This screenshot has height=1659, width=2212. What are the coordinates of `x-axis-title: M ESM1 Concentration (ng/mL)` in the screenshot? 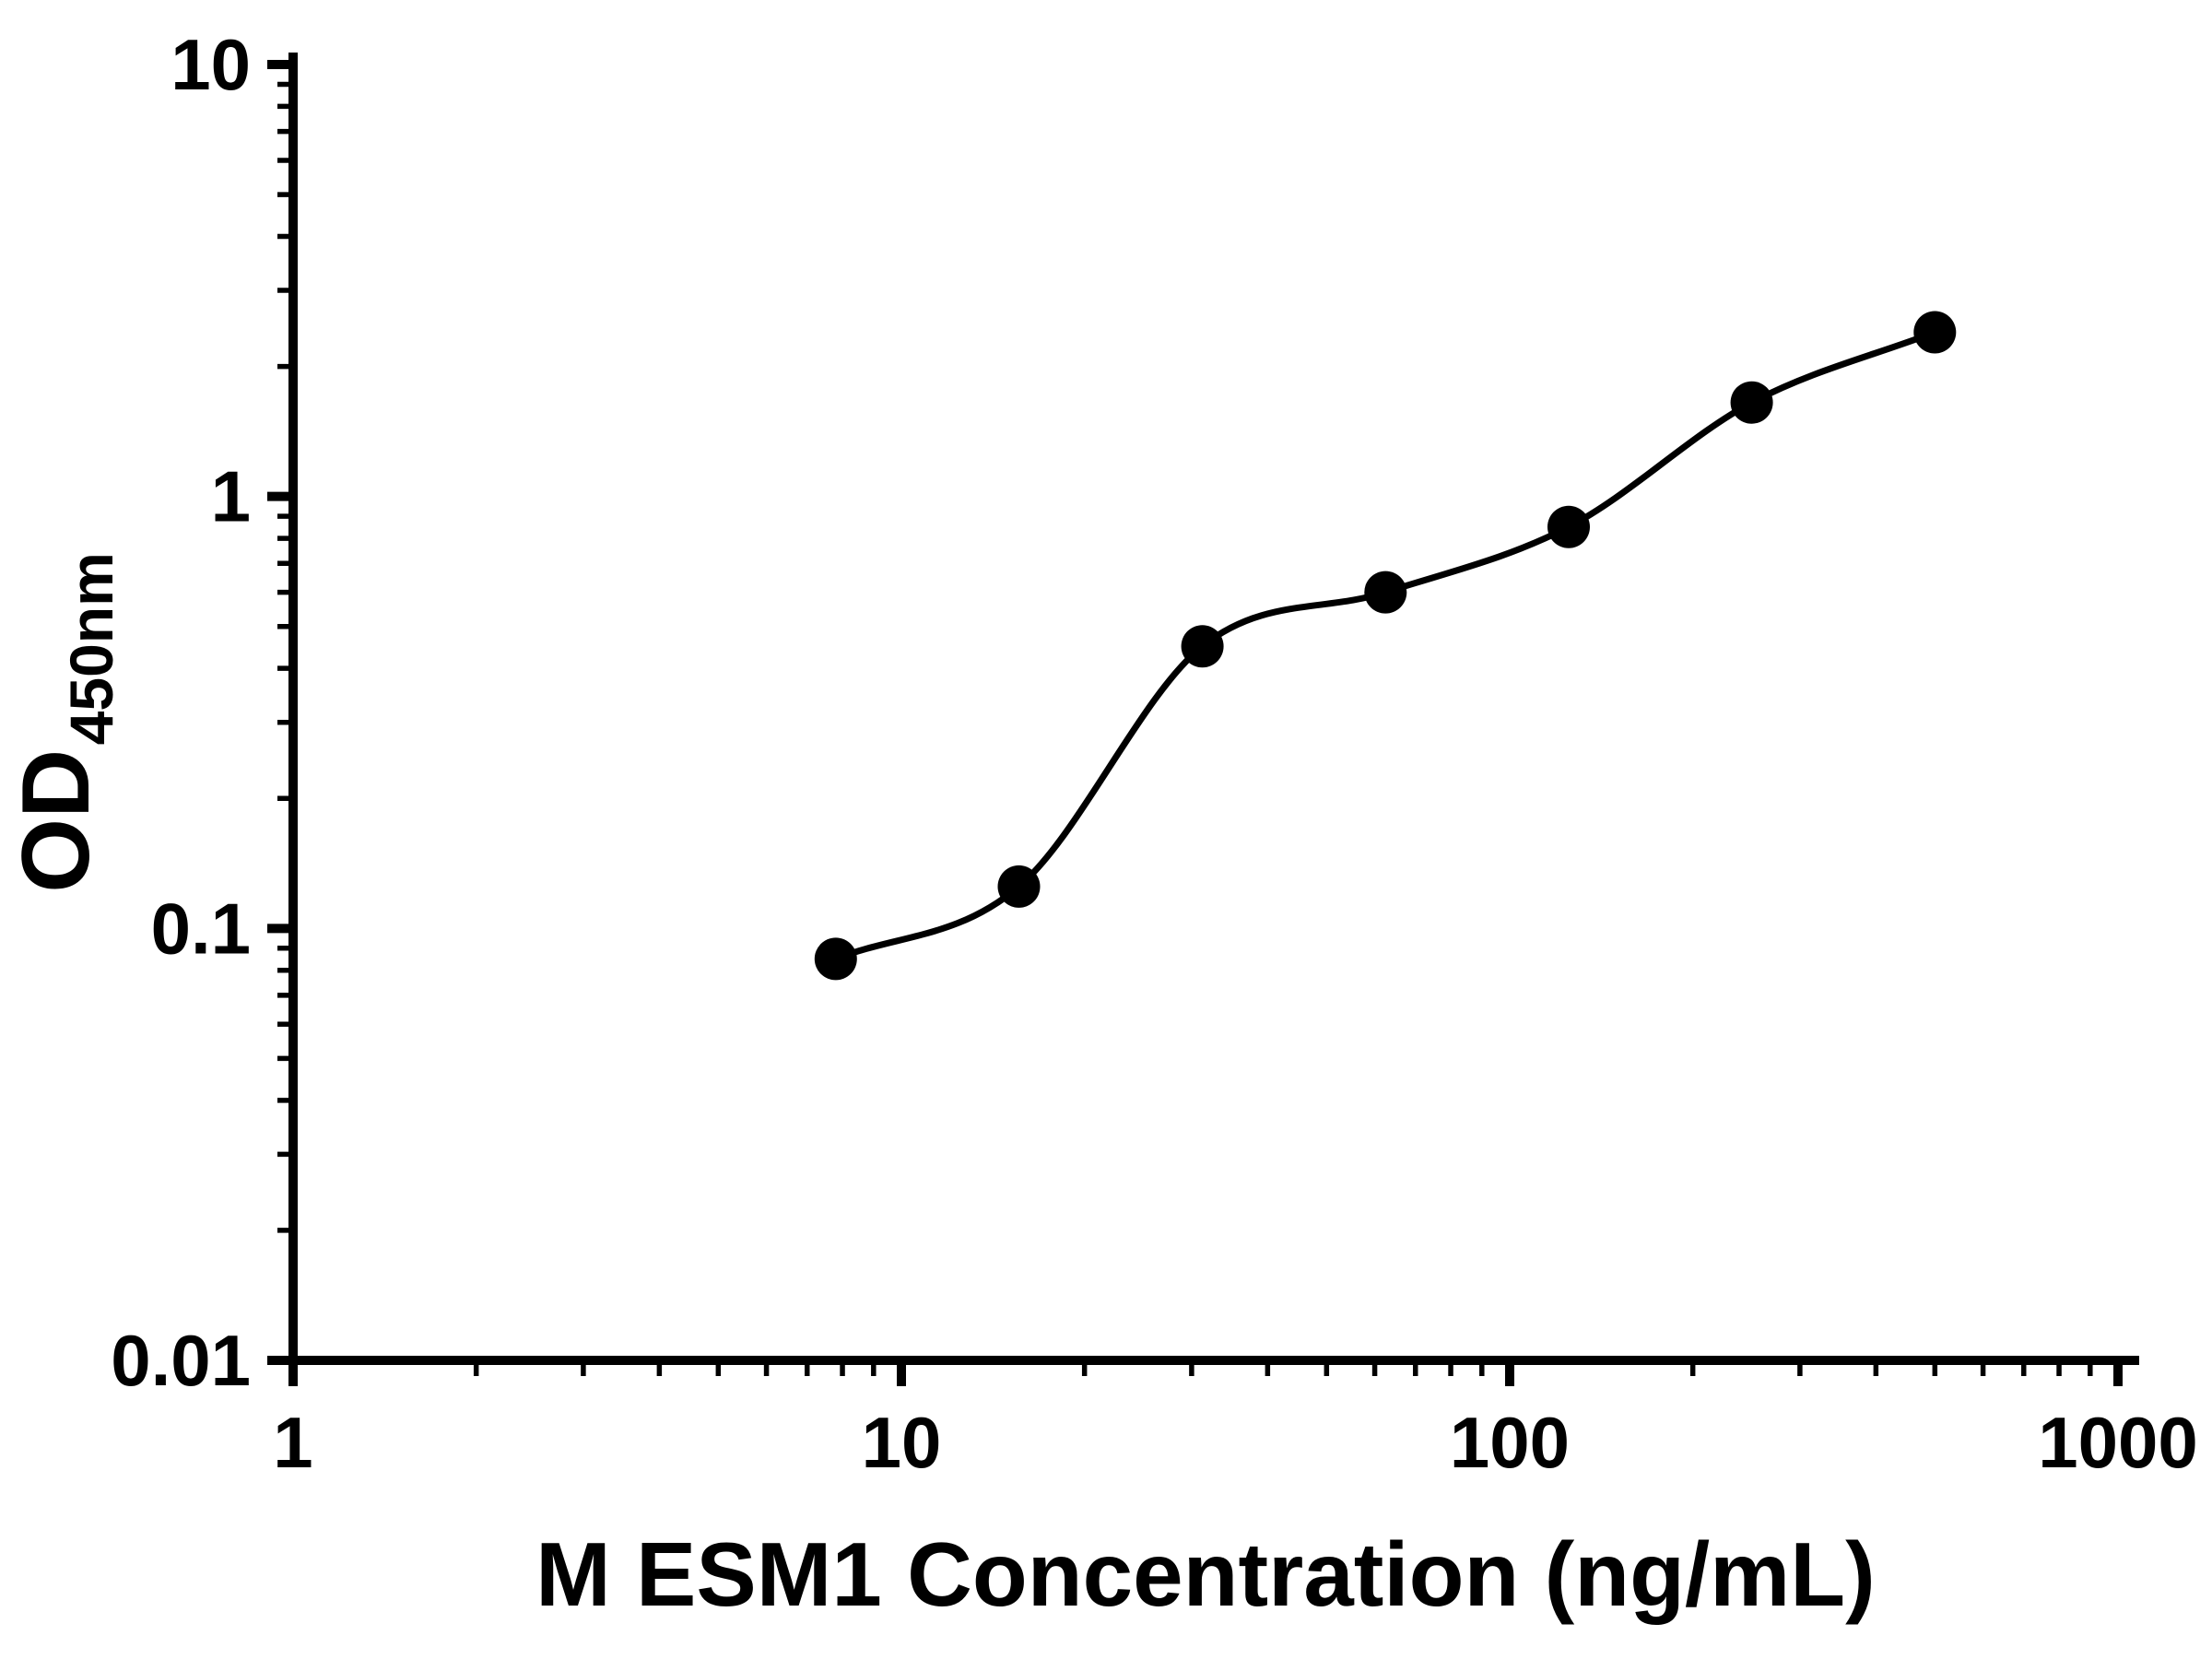 It's located at (1205, 1574).